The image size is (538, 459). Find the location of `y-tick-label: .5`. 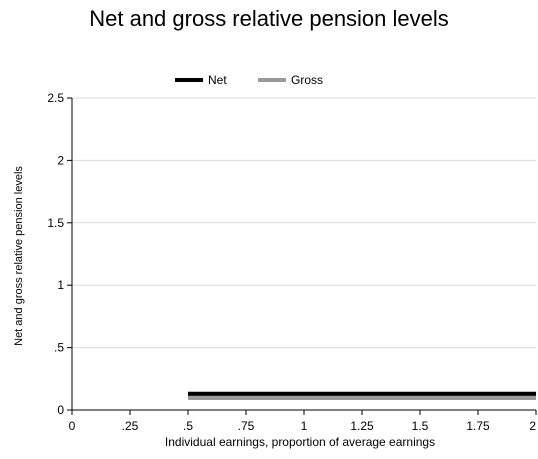

y-tick-label: .5 is located at coordinates (59, 348).